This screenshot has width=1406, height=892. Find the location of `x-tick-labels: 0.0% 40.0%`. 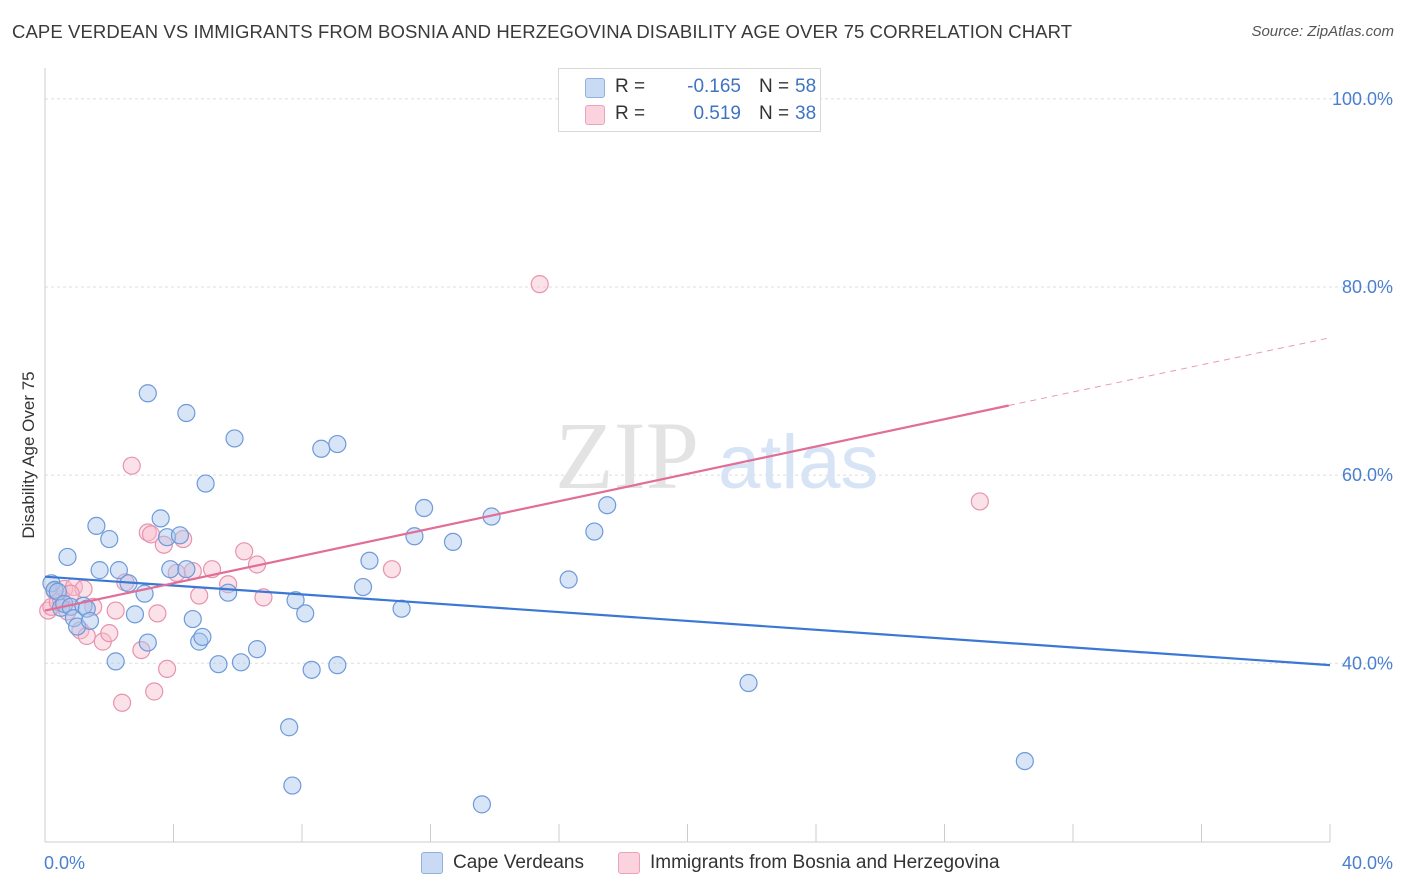

x-tick-labels: 0.0% 40.0% is located at coordinates (718, 863).